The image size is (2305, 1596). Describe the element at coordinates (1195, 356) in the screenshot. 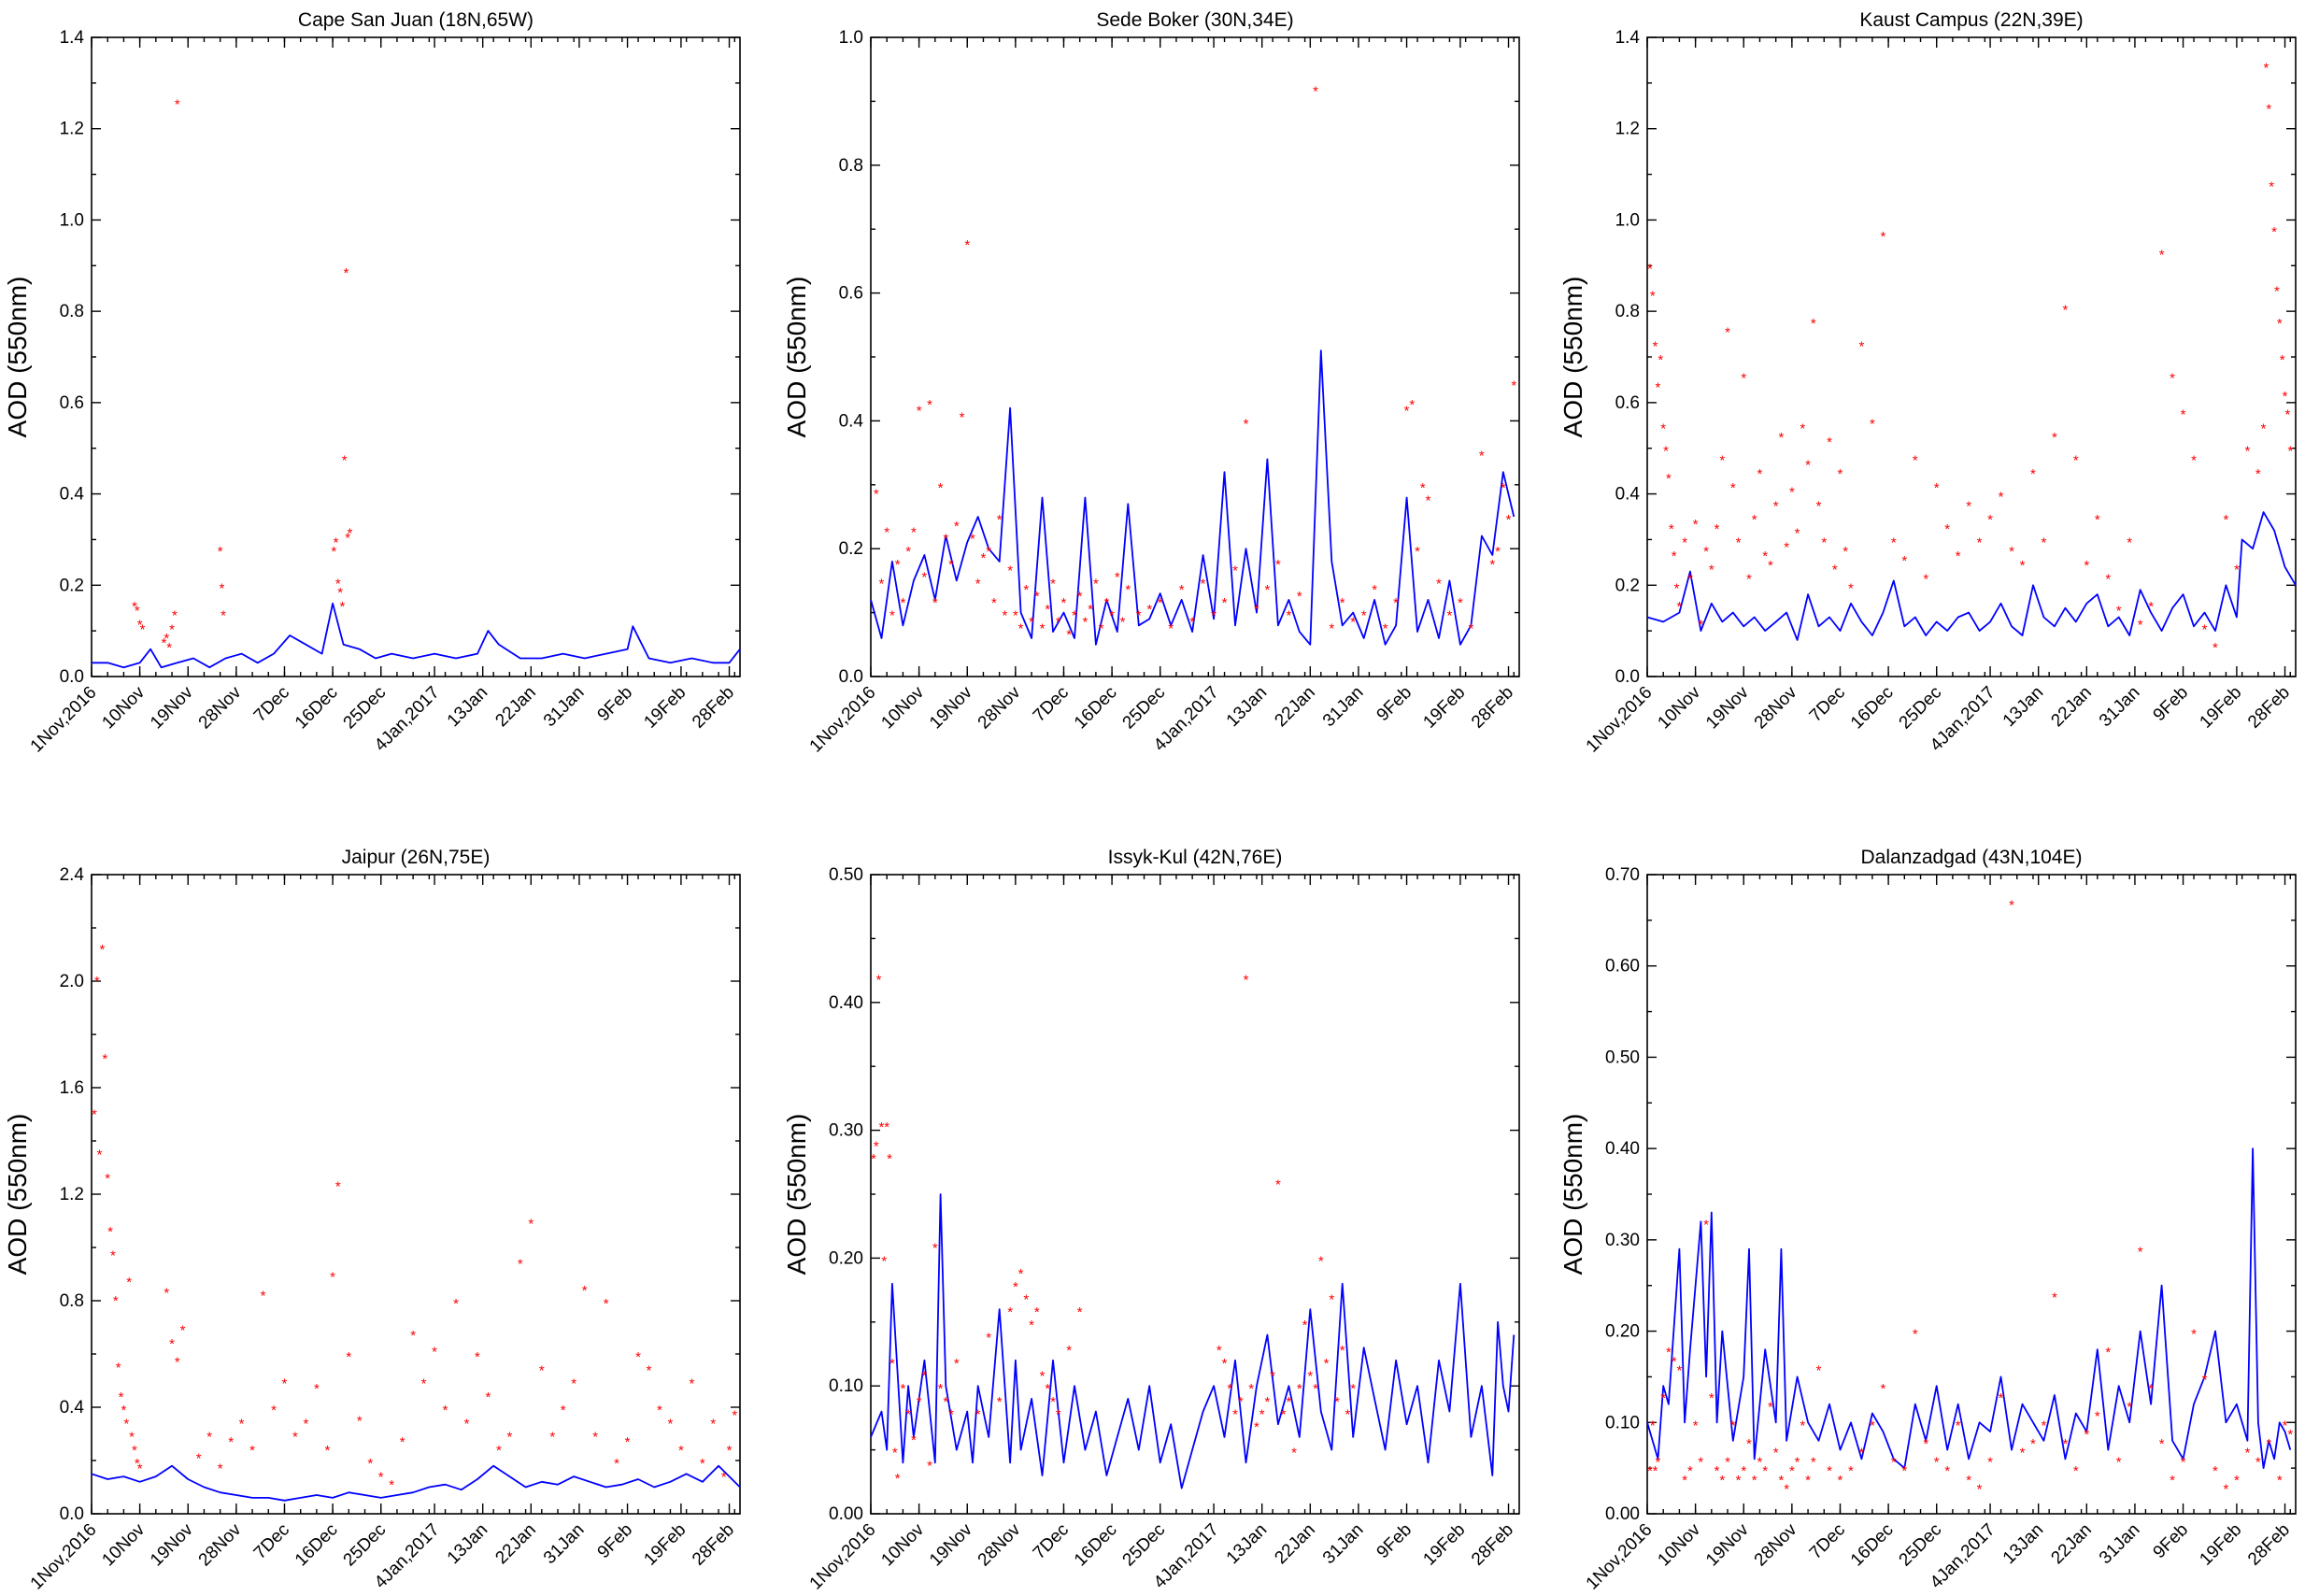

I see `plot-frame` at that location.